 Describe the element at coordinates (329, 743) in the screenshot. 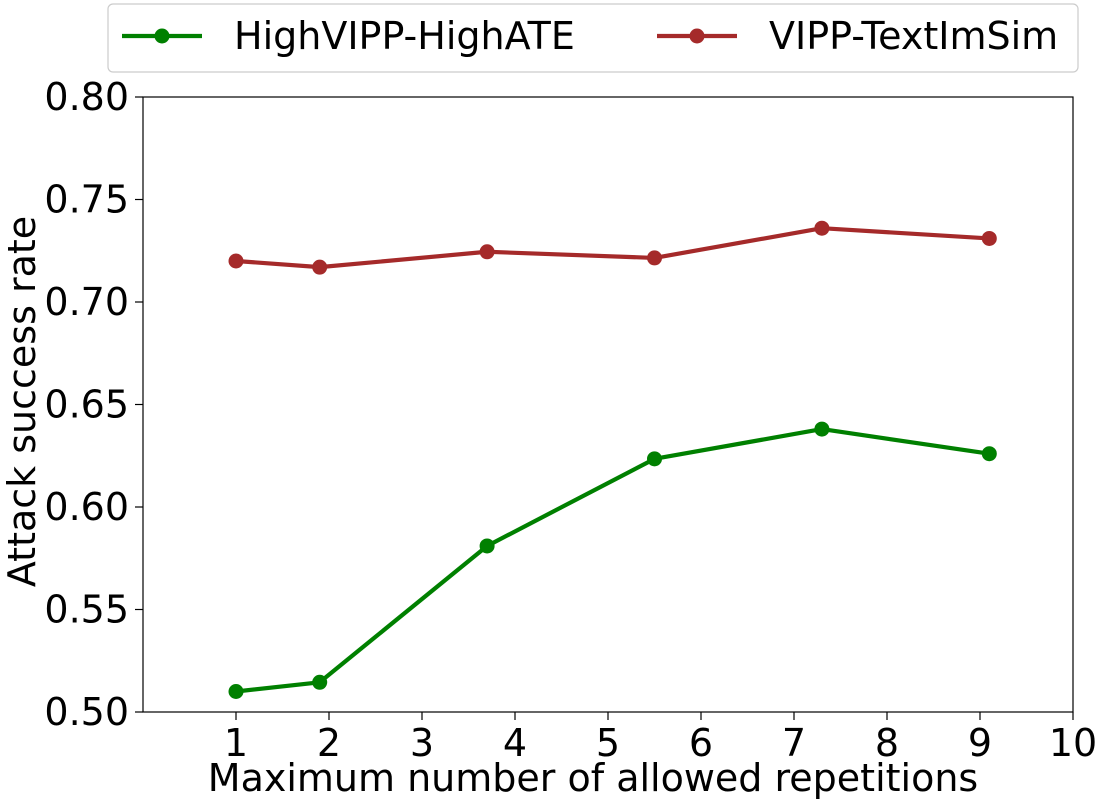

I see `x-tick-label: 2` at that location.